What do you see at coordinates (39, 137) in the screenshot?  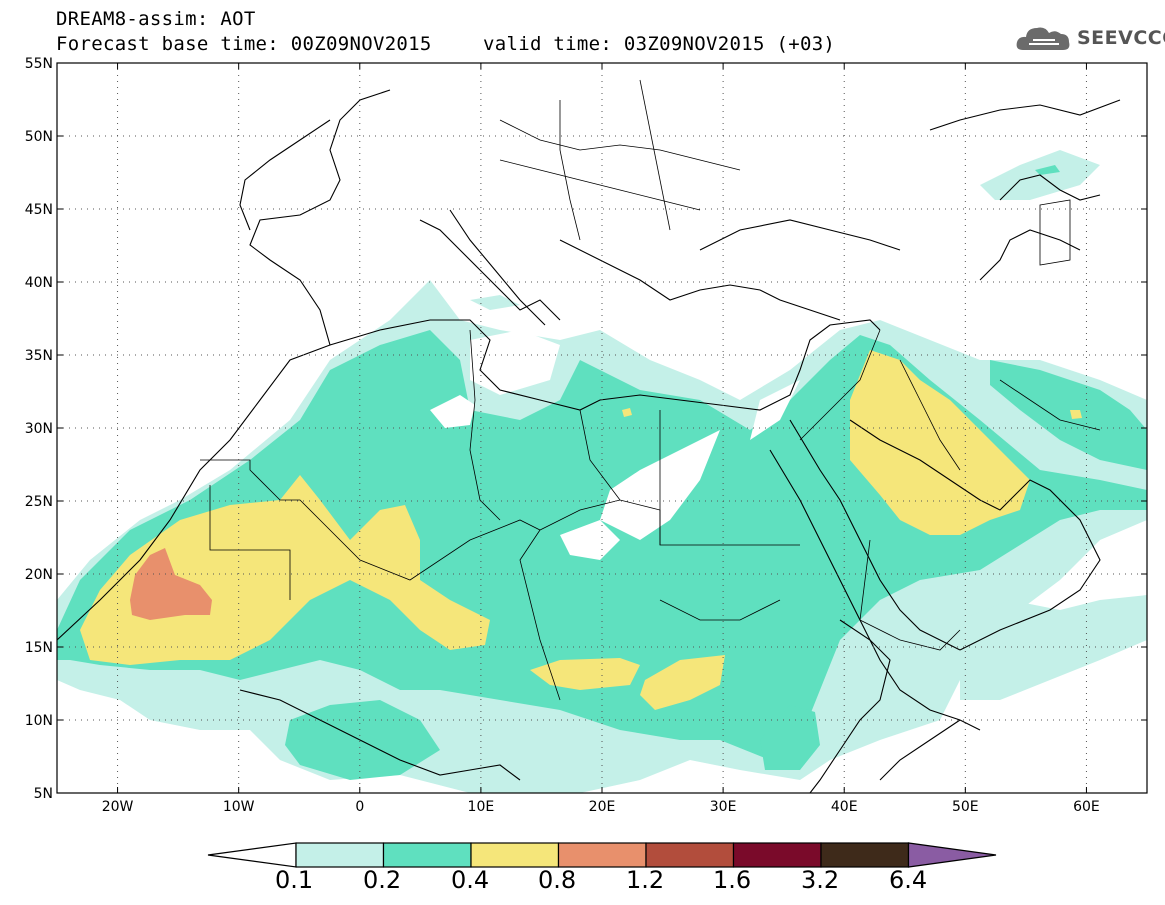 I see `lat-tick-label: 50N` at bounding box center [39, 137].